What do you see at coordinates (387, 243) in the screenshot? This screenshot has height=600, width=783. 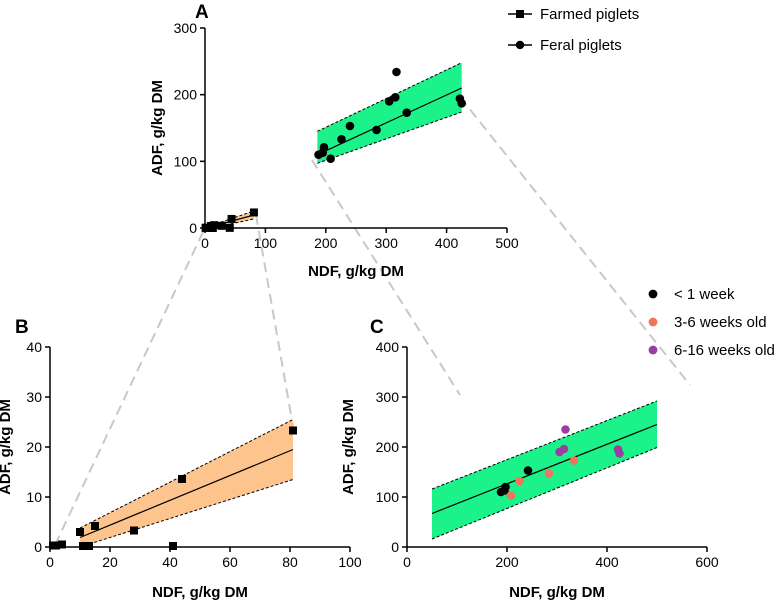 I see `x-tick-label: 300` at bounding box center [387, 243].